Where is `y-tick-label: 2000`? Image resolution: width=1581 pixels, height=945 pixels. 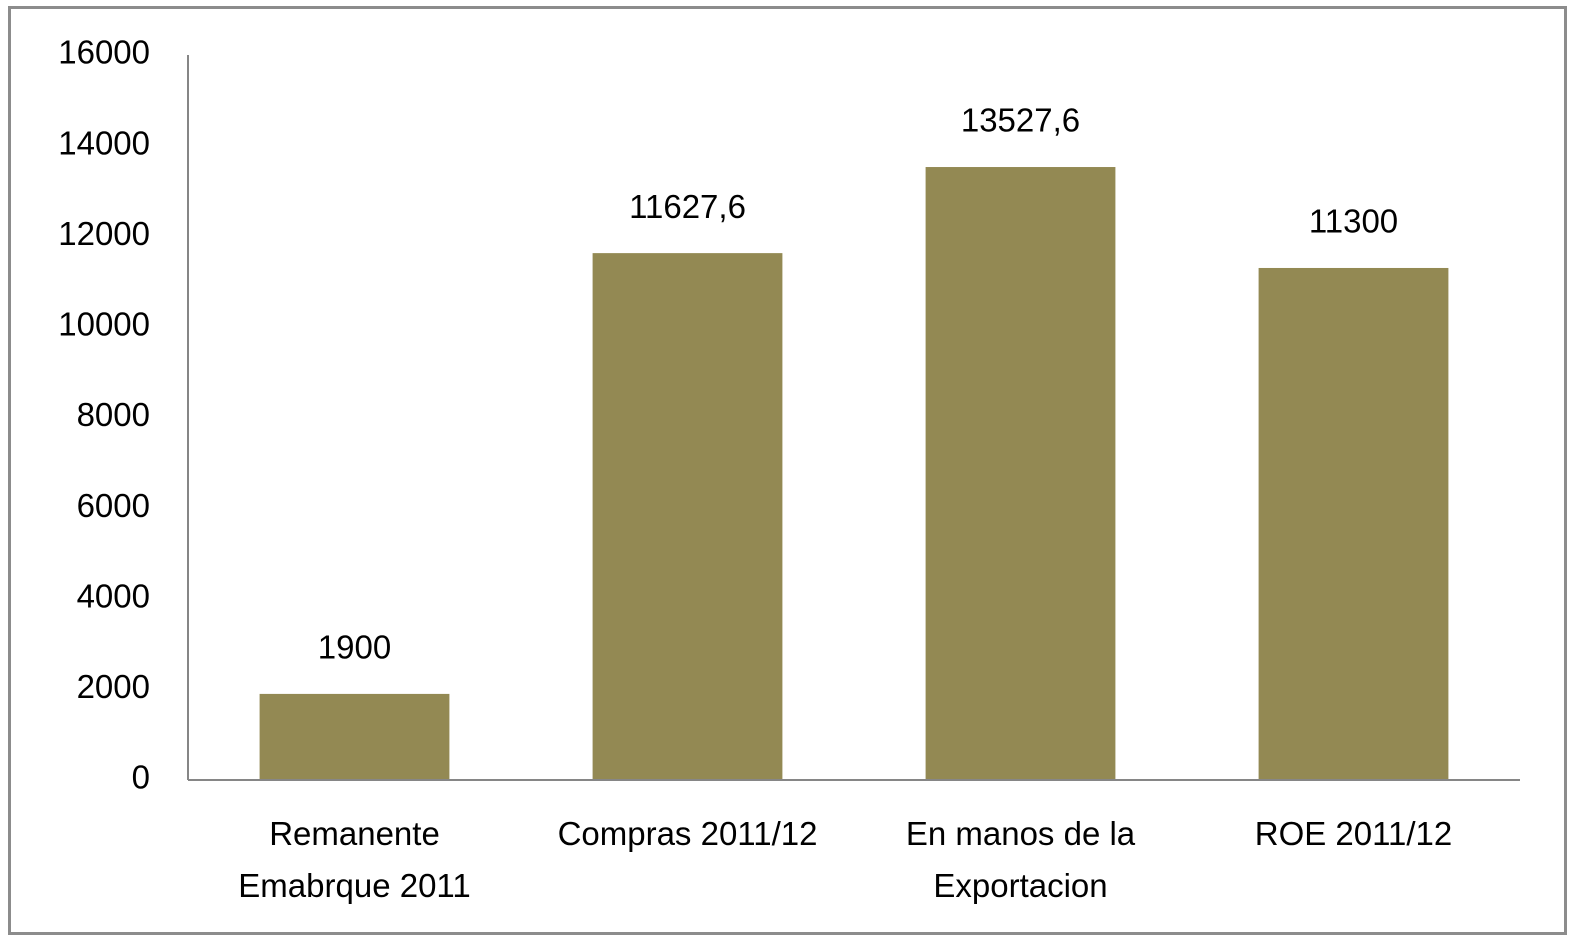
y-tick-label: 2000 is located at coordinates (113, 686).